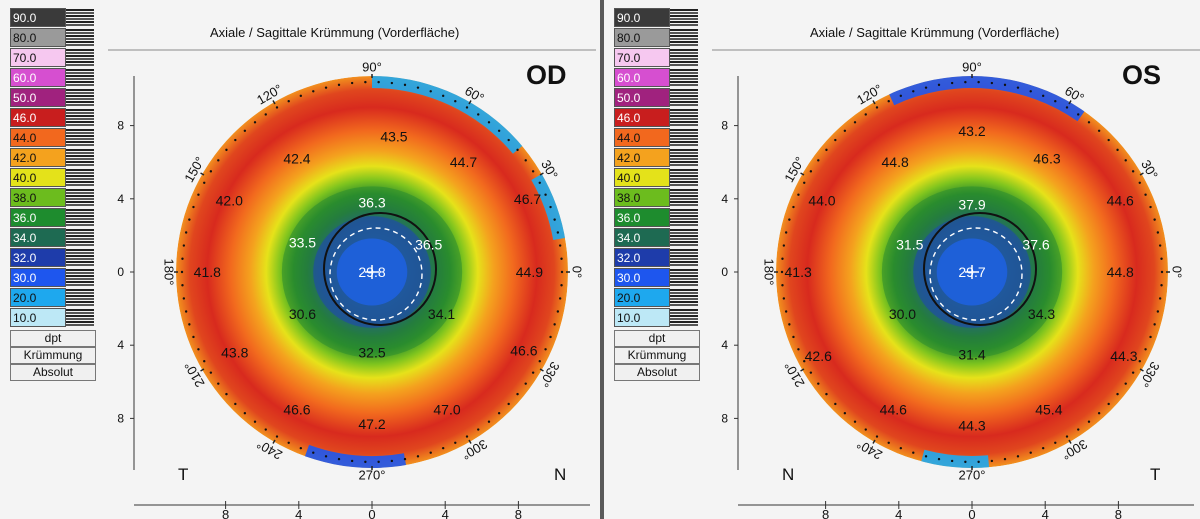  I want to click on curvature-value: 46.6, so click(296, 409).